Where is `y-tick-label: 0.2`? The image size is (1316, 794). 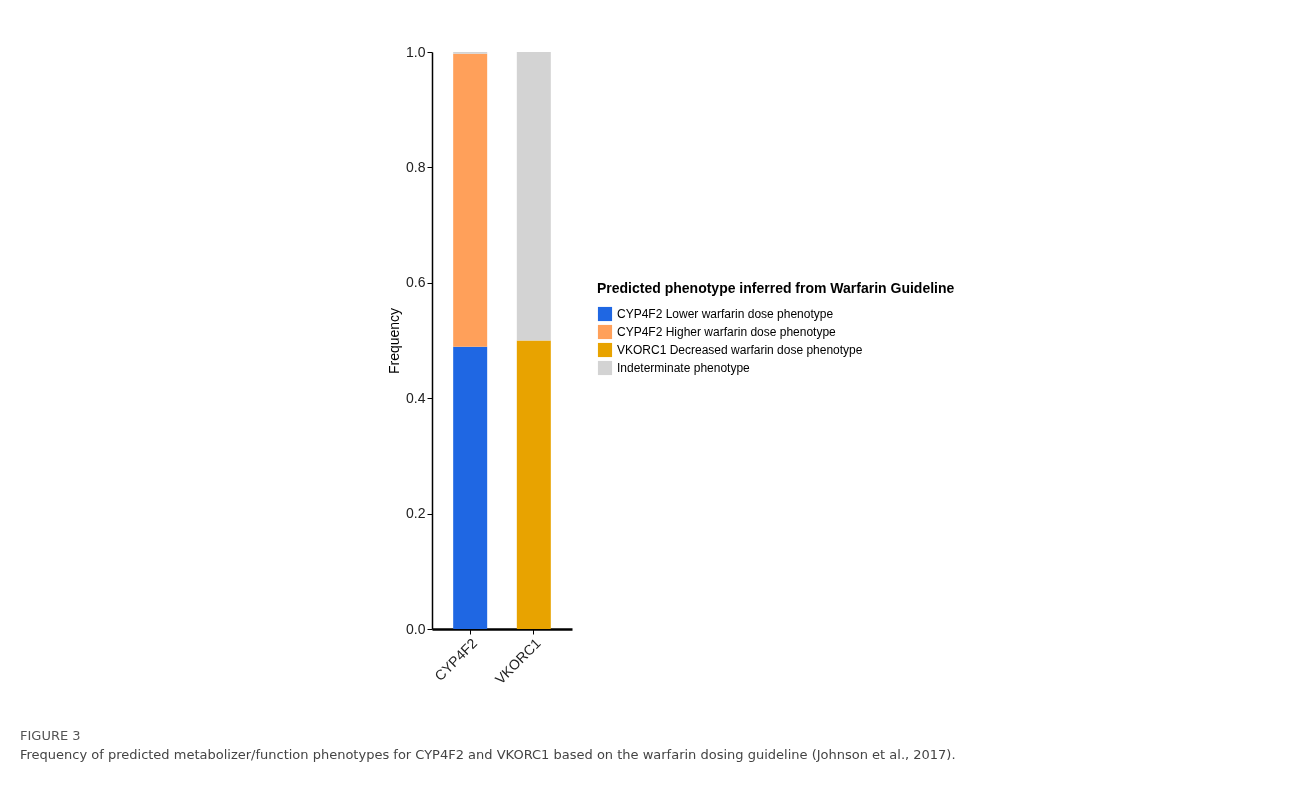 y-tick-label: 0.2 is located at coordinates (416, 513).